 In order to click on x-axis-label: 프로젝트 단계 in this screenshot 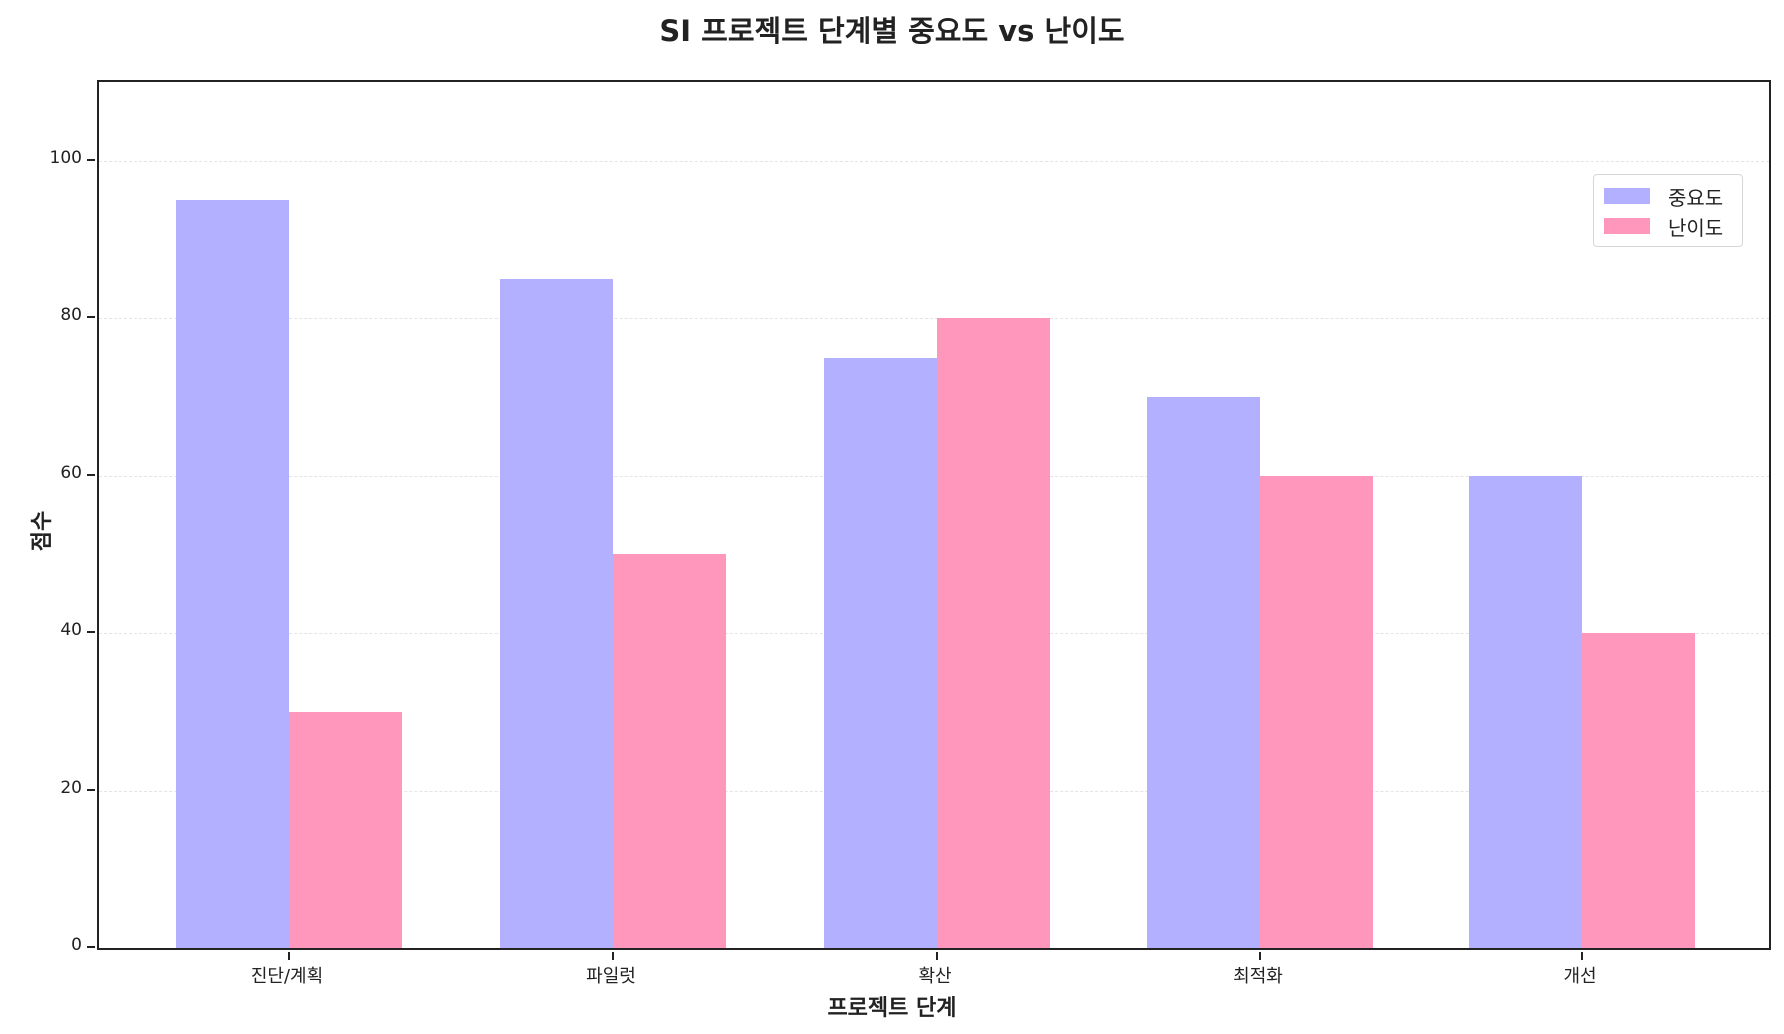, I will do `click(892, 1008)`.